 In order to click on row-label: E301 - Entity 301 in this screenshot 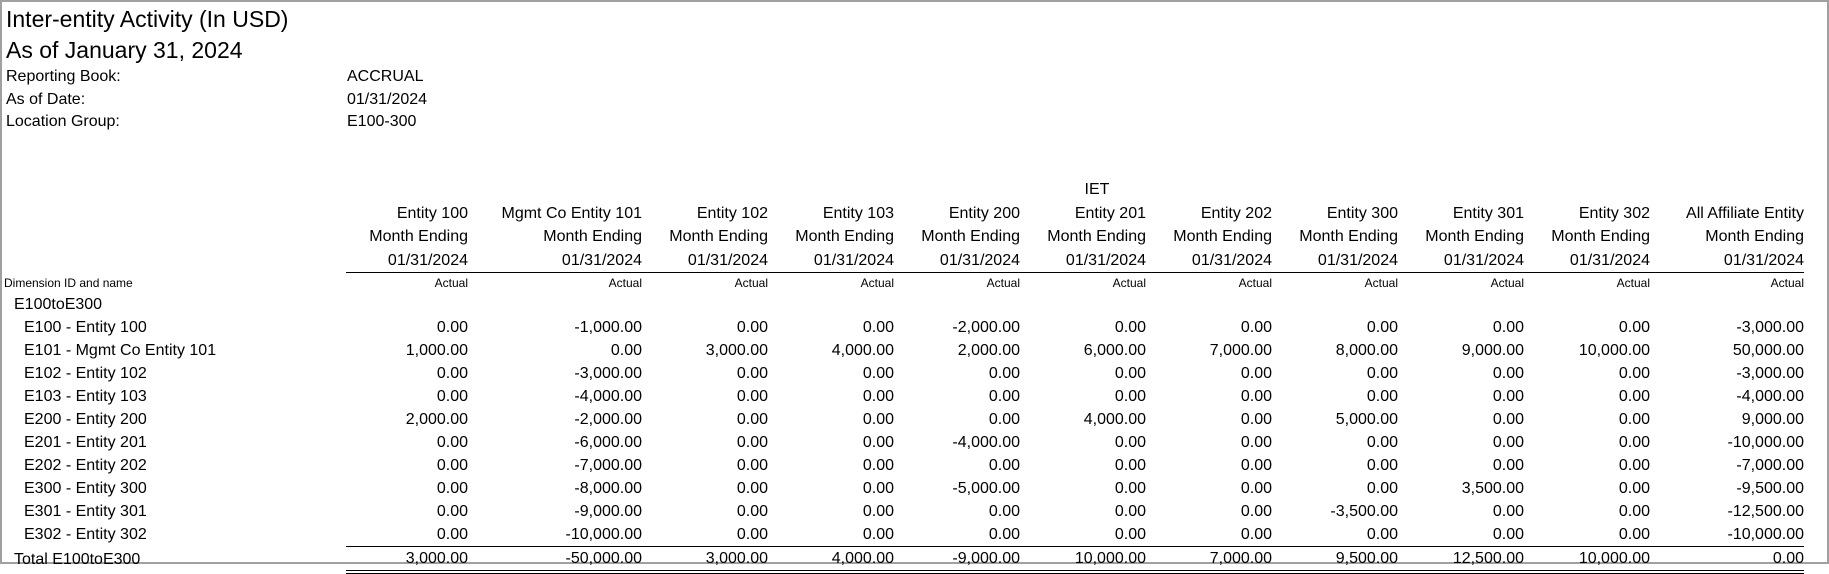, I will do `click(85, 511)`.